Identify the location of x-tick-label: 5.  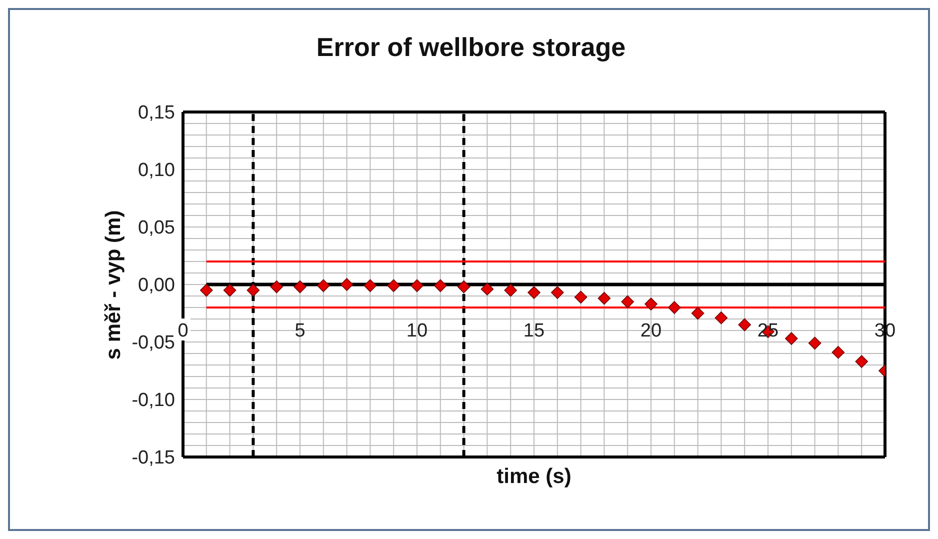
(300, 331).